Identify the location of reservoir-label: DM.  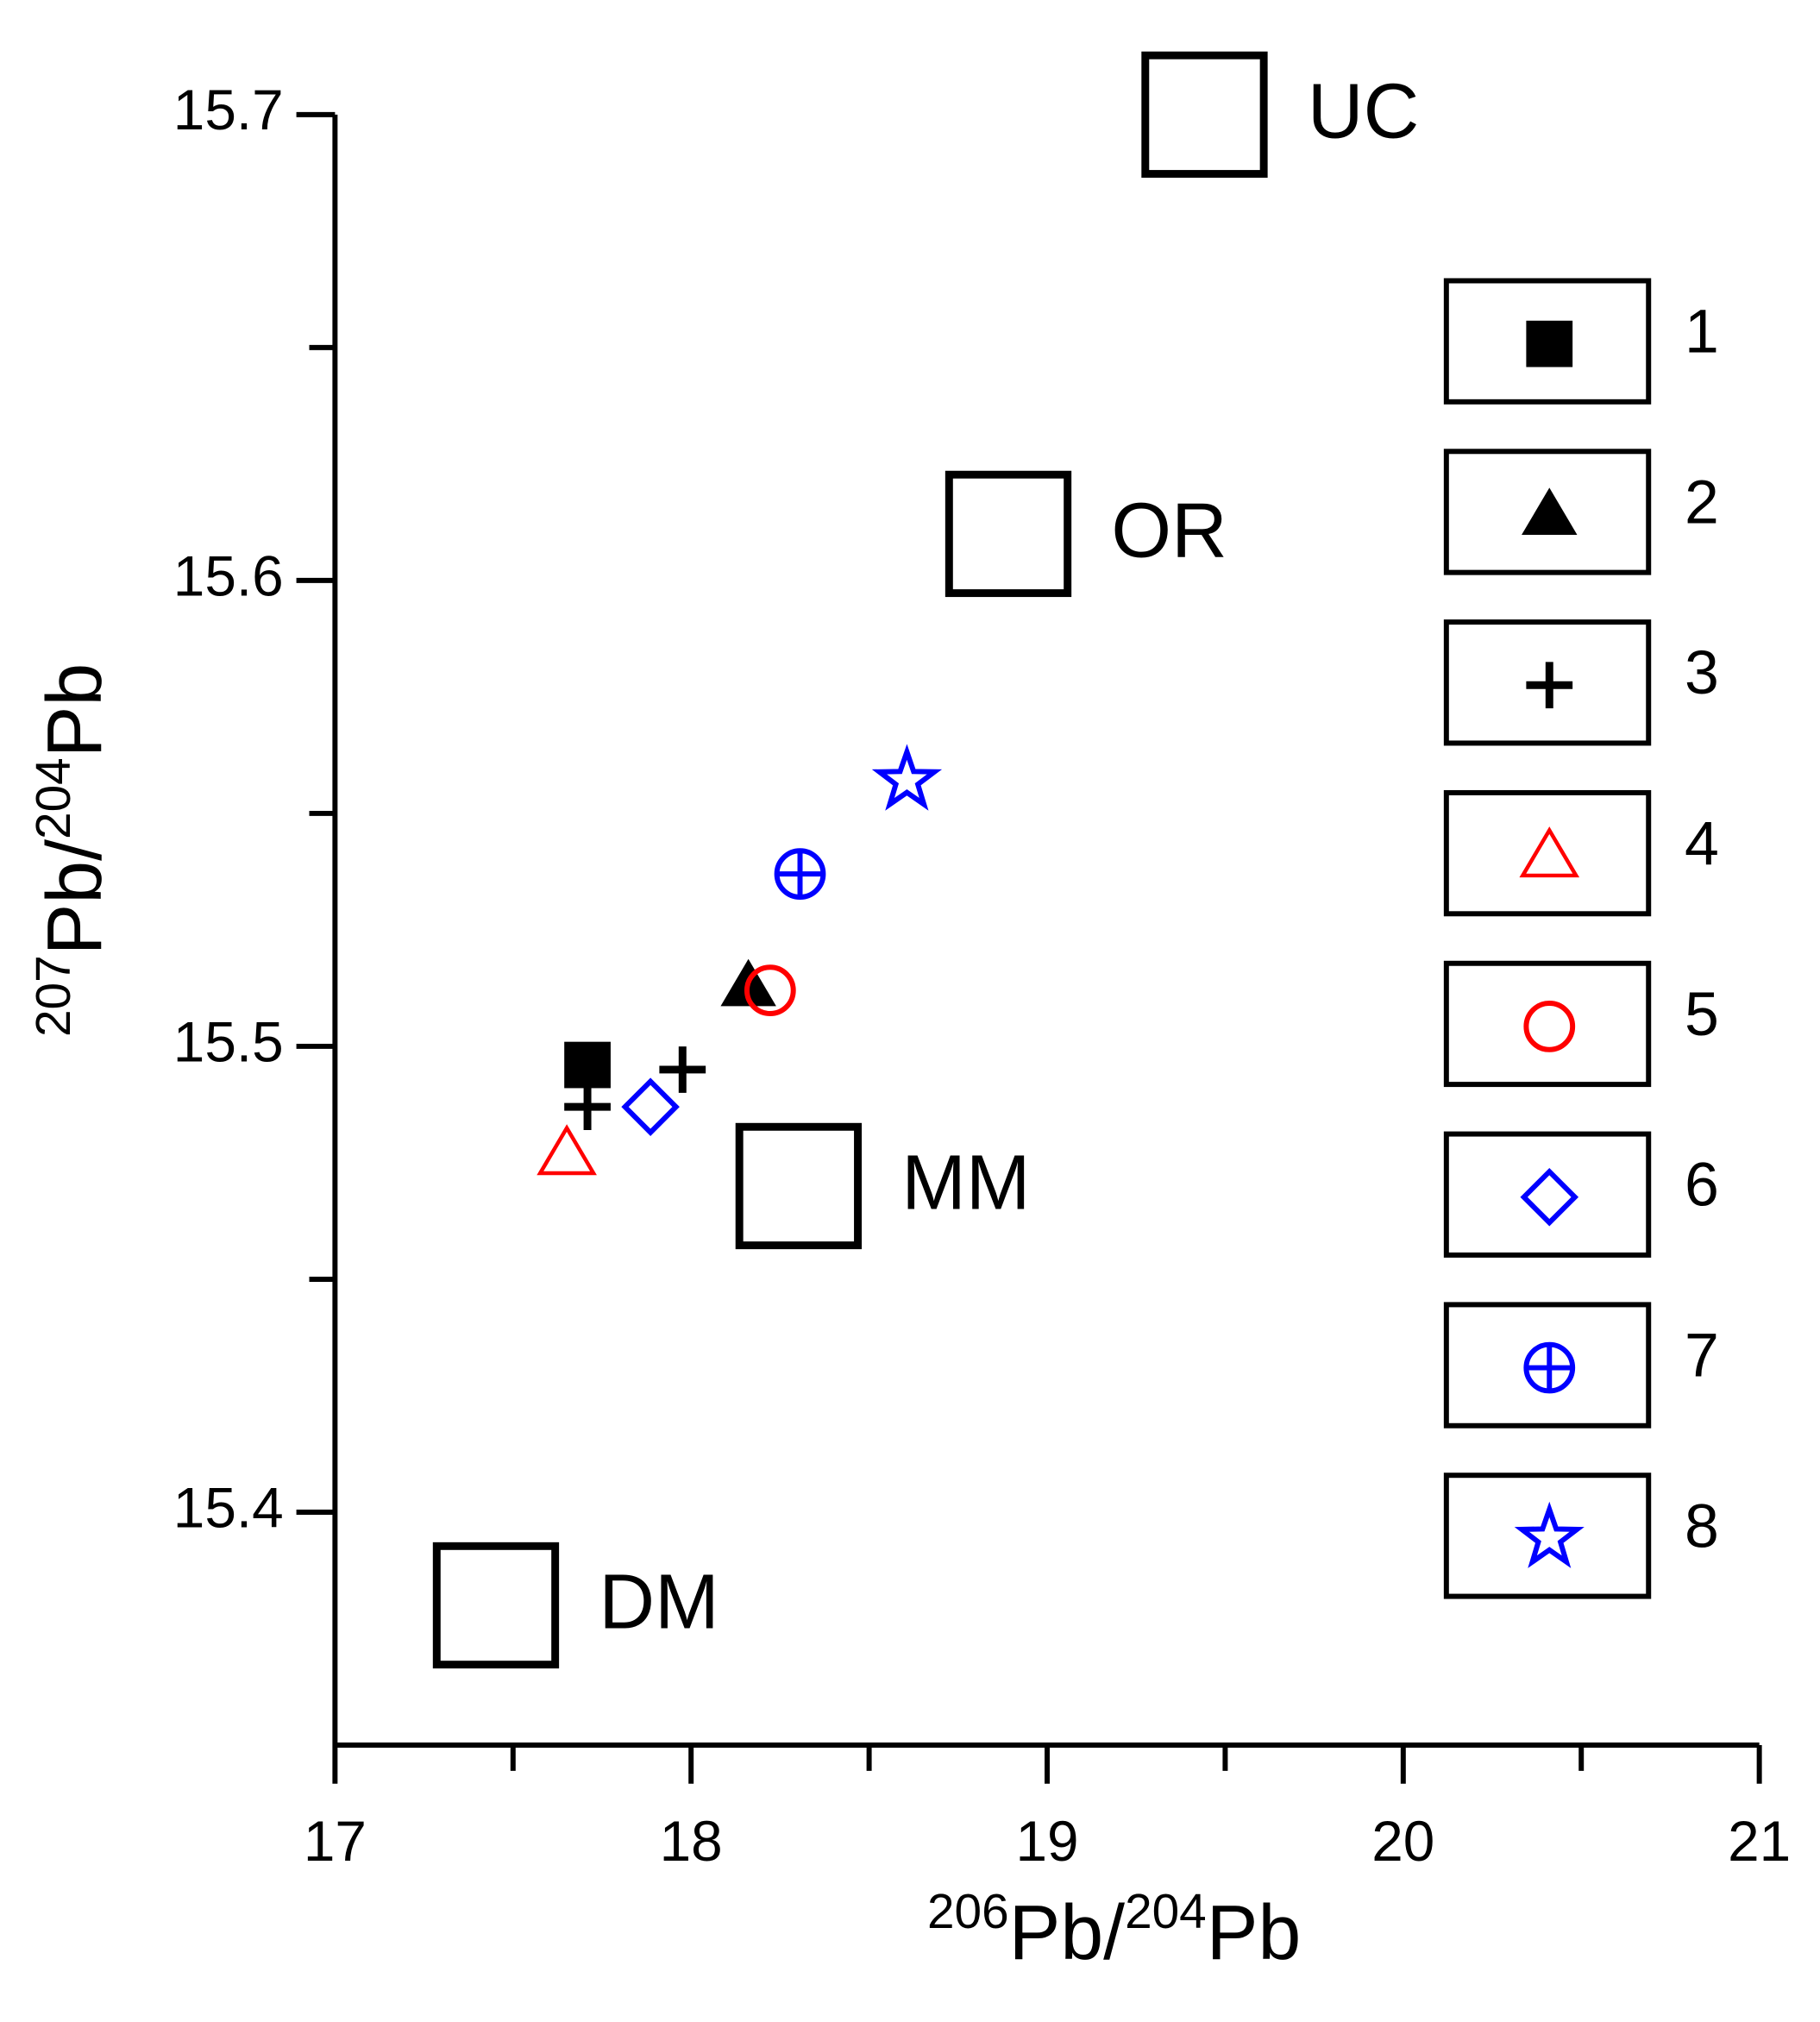
(659, 1602).